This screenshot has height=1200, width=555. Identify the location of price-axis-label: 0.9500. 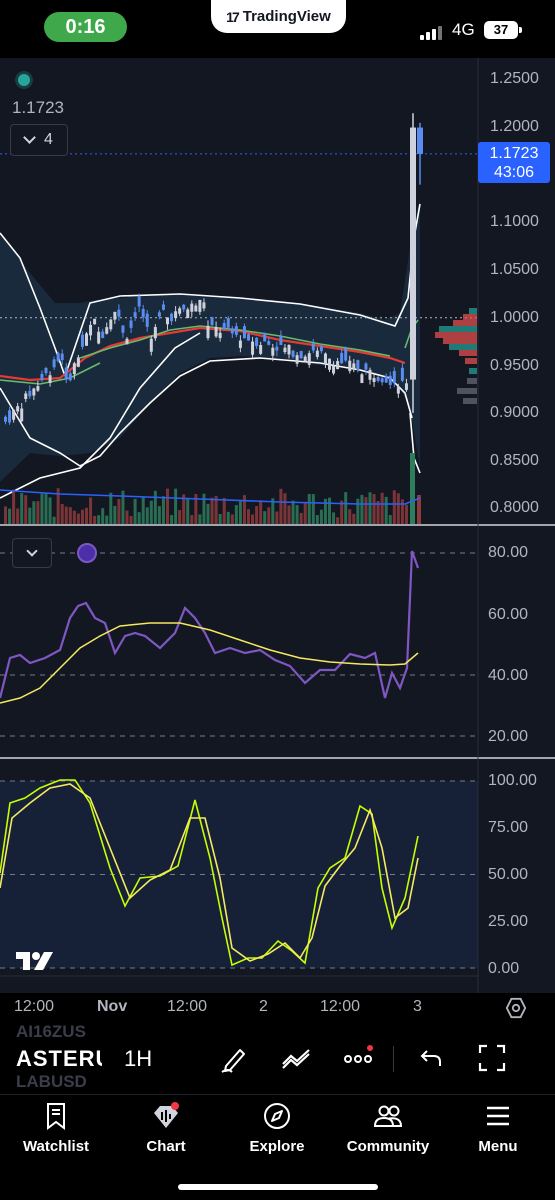
(514, 365).